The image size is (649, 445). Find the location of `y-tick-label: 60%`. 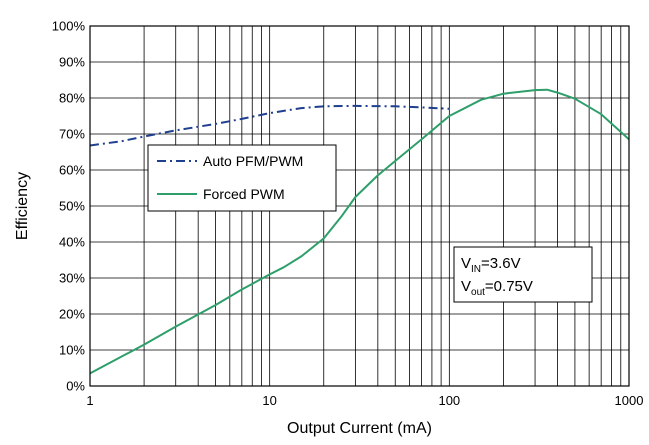

y-tick-label: 60% is located at coordinates (72, 170).